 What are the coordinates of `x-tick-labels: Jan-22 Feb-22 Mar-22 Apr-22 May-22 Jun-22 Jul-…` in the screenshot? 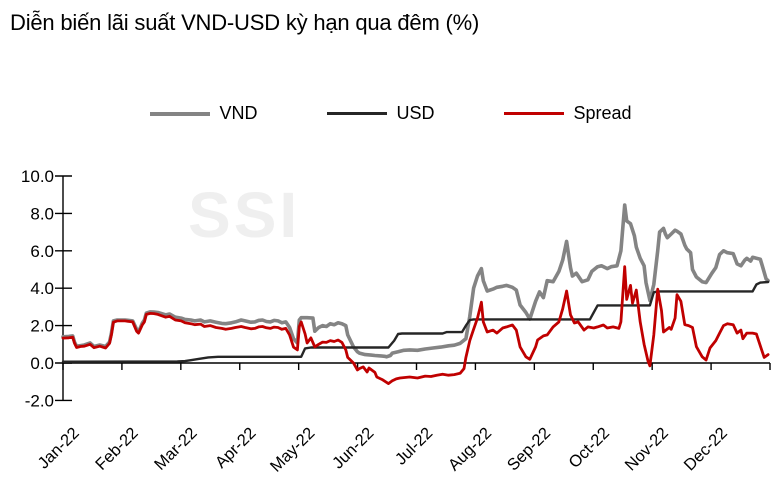 It's located at (382, 450).